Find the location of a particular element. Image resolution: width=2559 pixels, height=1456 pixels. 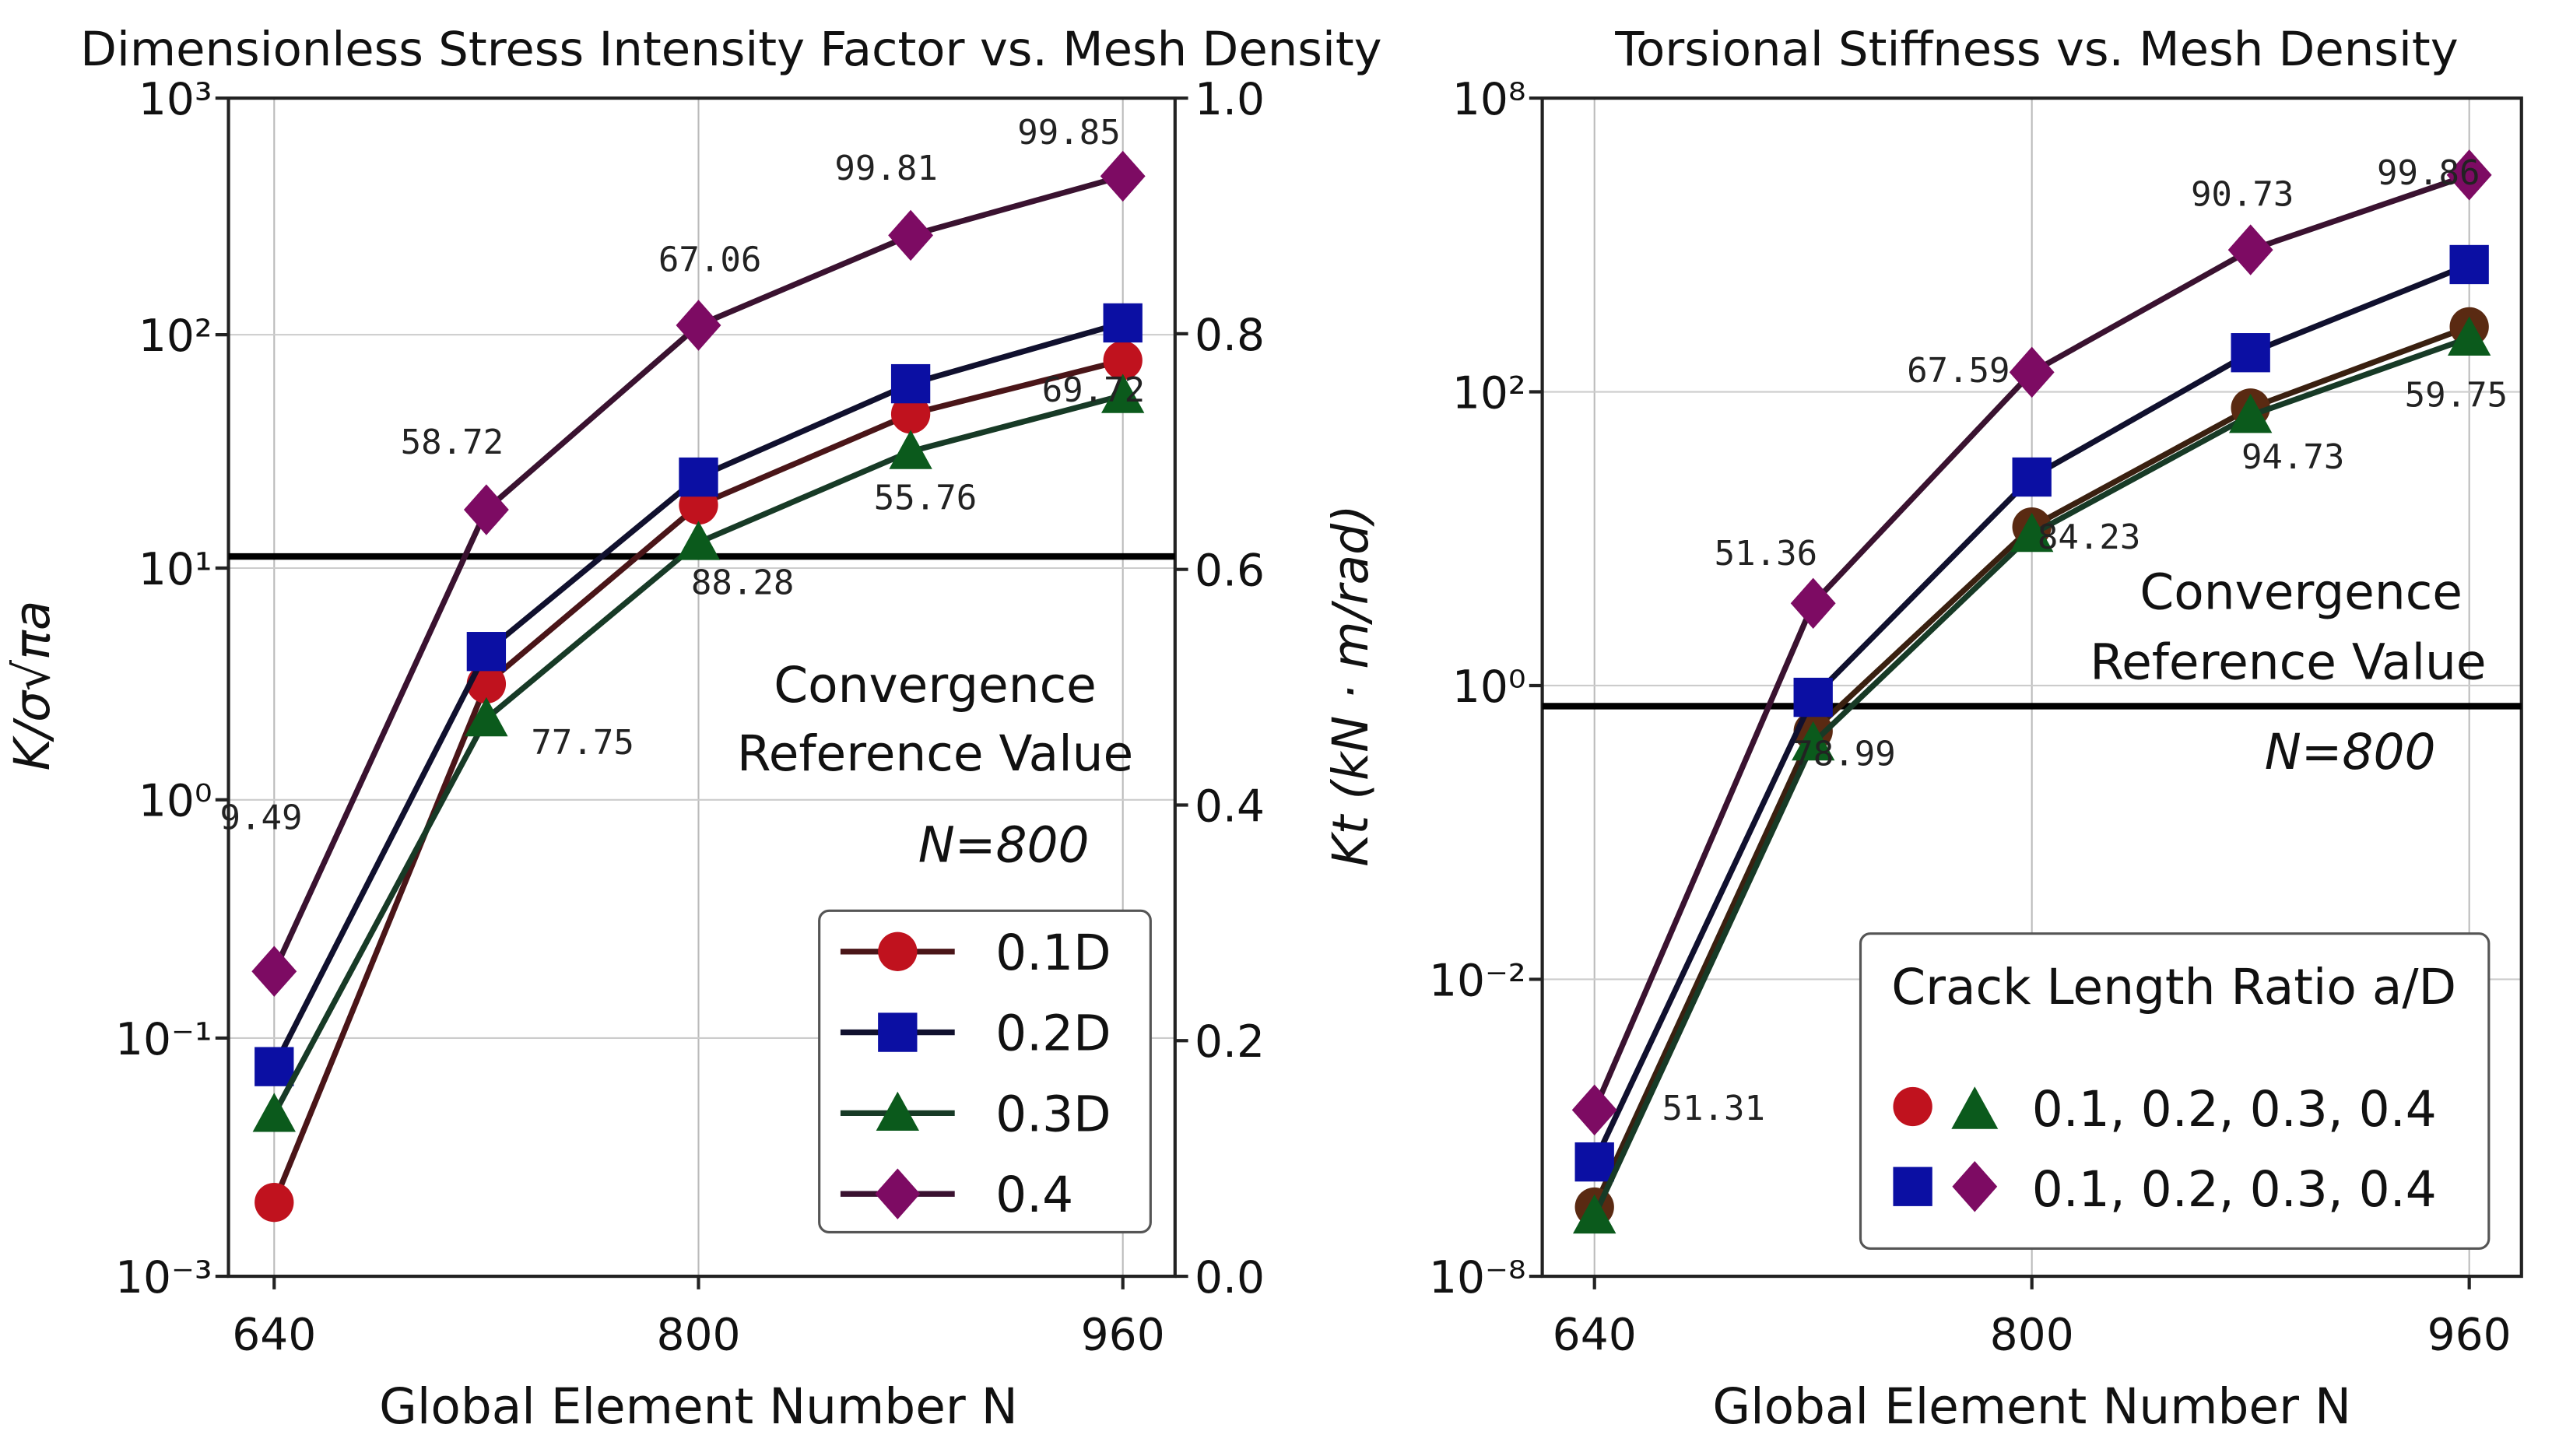

y-axis-label: K/σ√πa is located at coordinates (32, 686).